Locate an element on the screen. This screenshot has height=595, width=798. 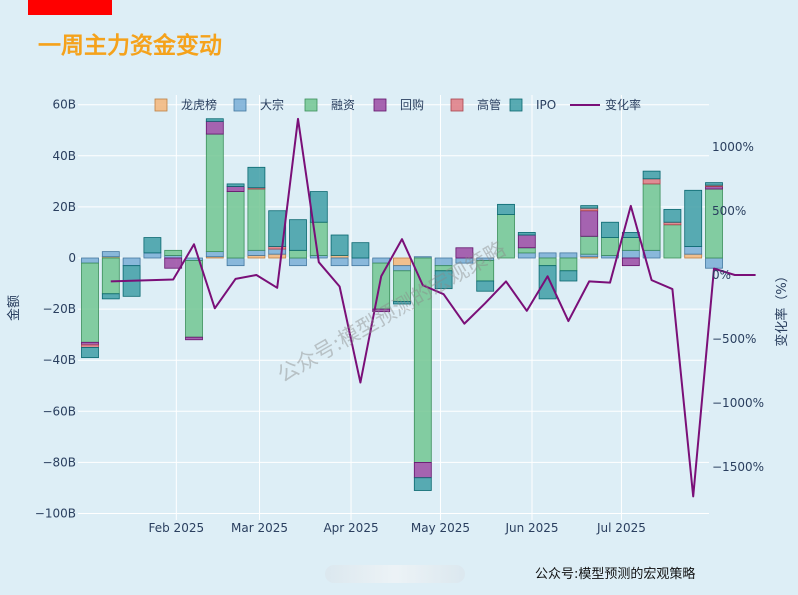
y2-axis-title: 变化率（%） is located at coordinates (782, 307).